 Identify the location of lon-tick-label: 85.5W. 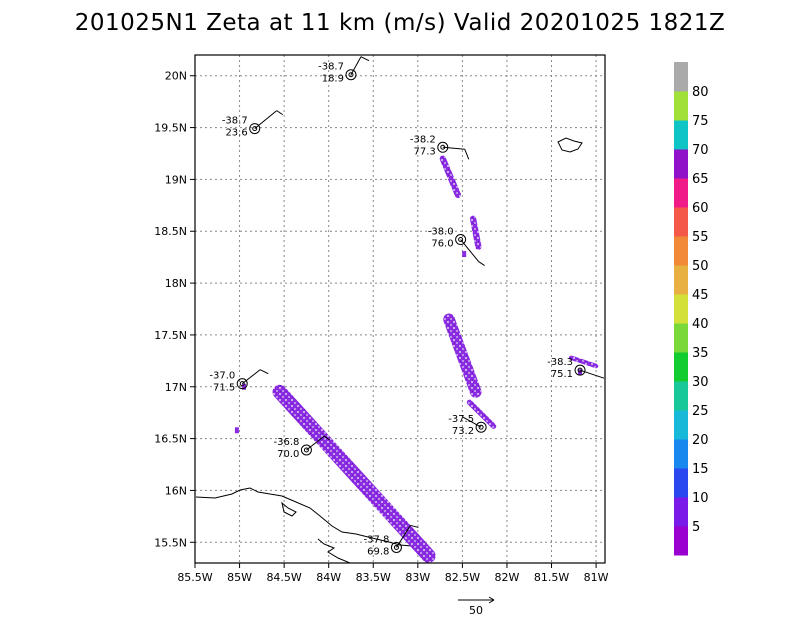
(194, 577).